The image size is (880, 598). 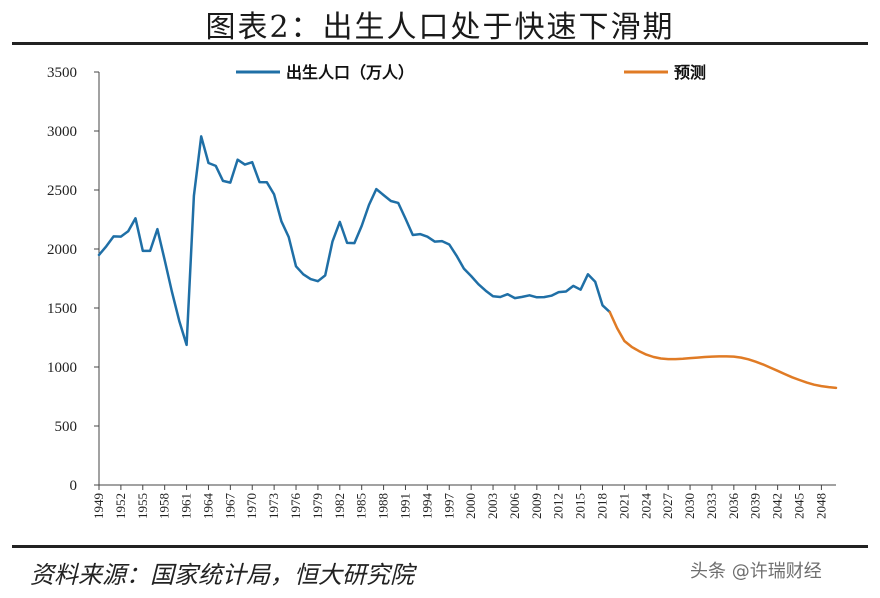 I want to click on x-tick-label: 1988, so click(x=383, y=506).